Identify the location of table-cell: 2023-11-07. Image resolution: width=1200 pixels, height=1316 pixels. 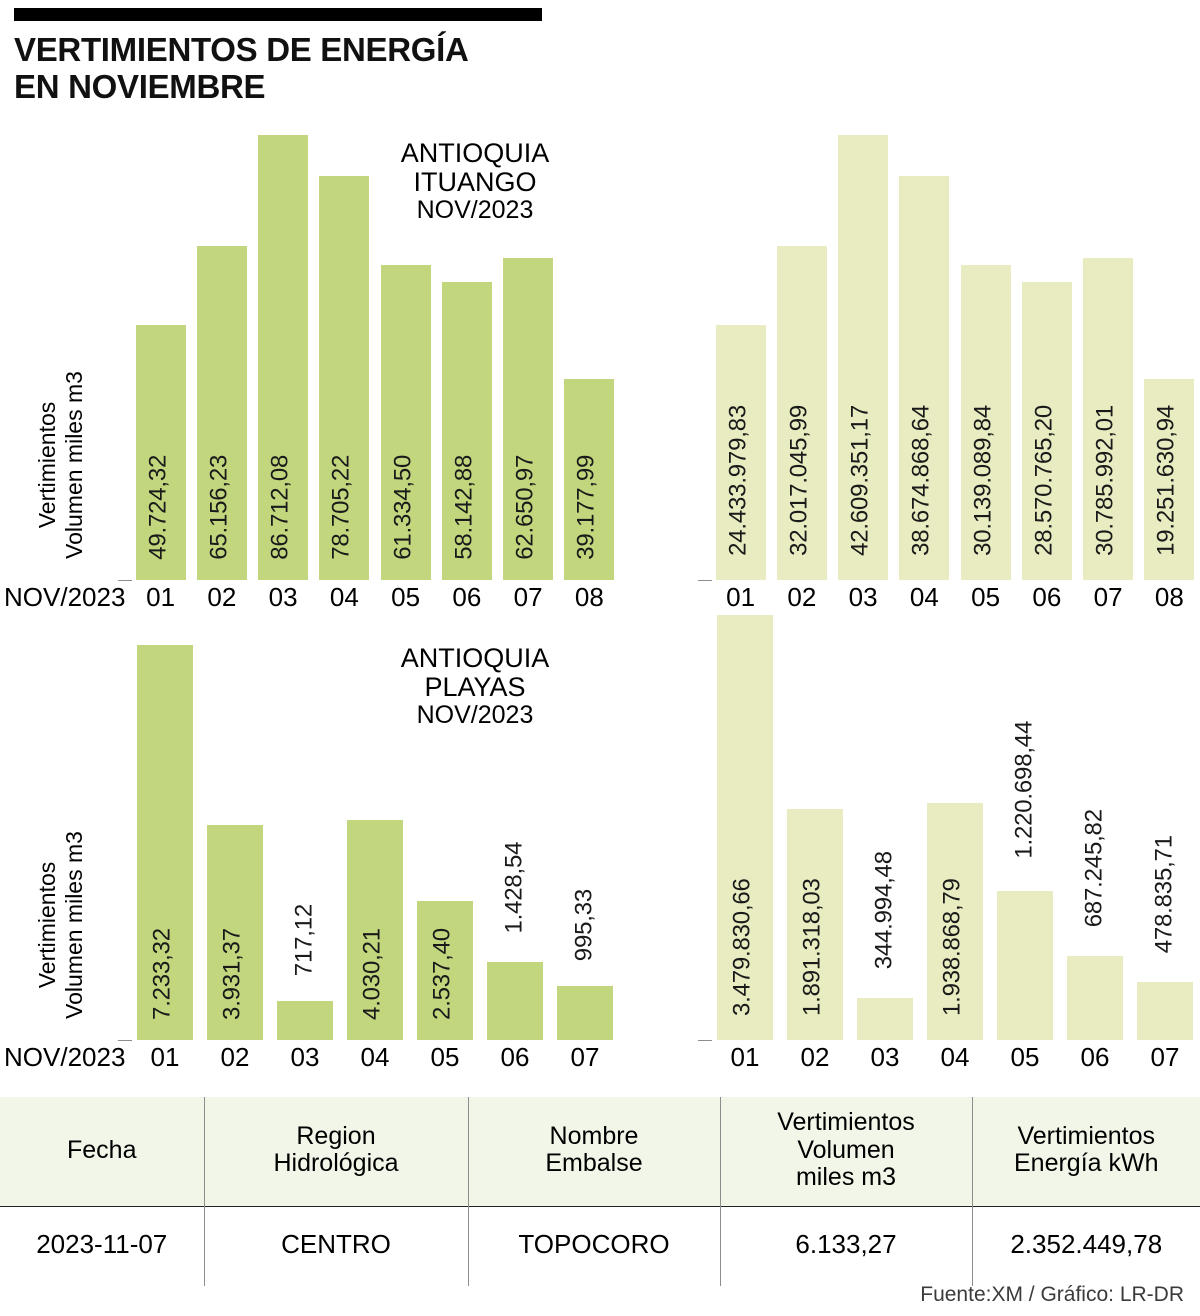
(102, 1245).